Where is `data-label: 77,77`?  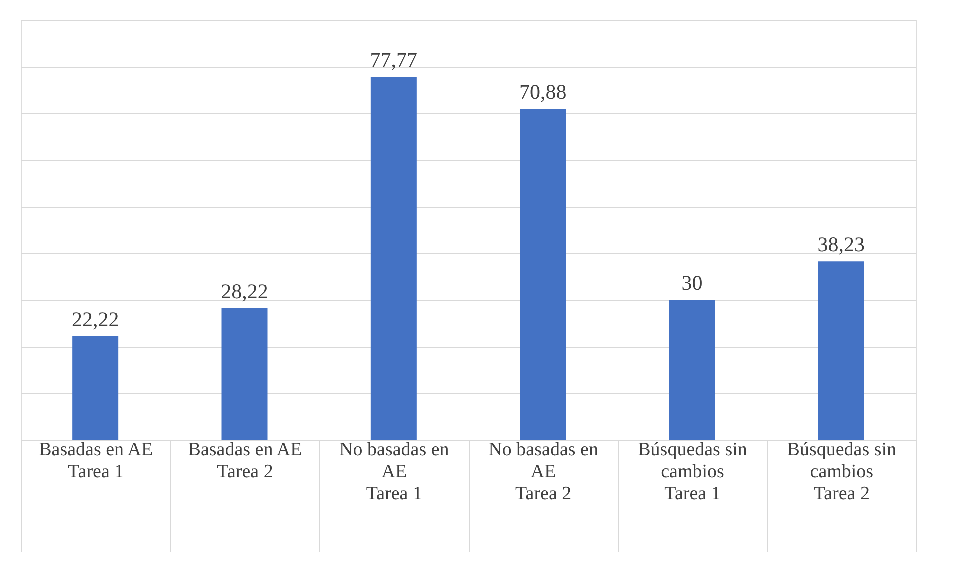
data-label: 77,77 is located at coordinates (394, 60).